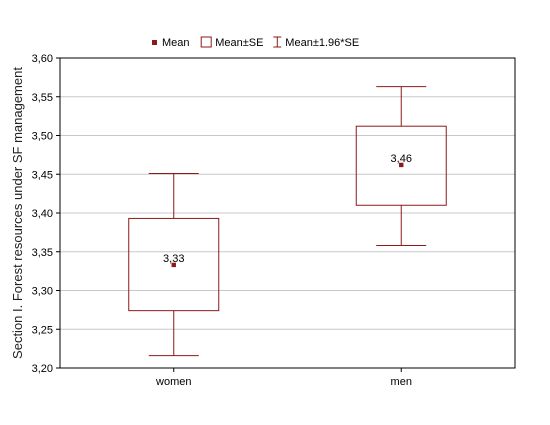 The width and height of the screenshot is (550, 425). Describe the element at coordinates (42, 292) in the screenshot. I see `y-tick-label: 3,30` at that location.